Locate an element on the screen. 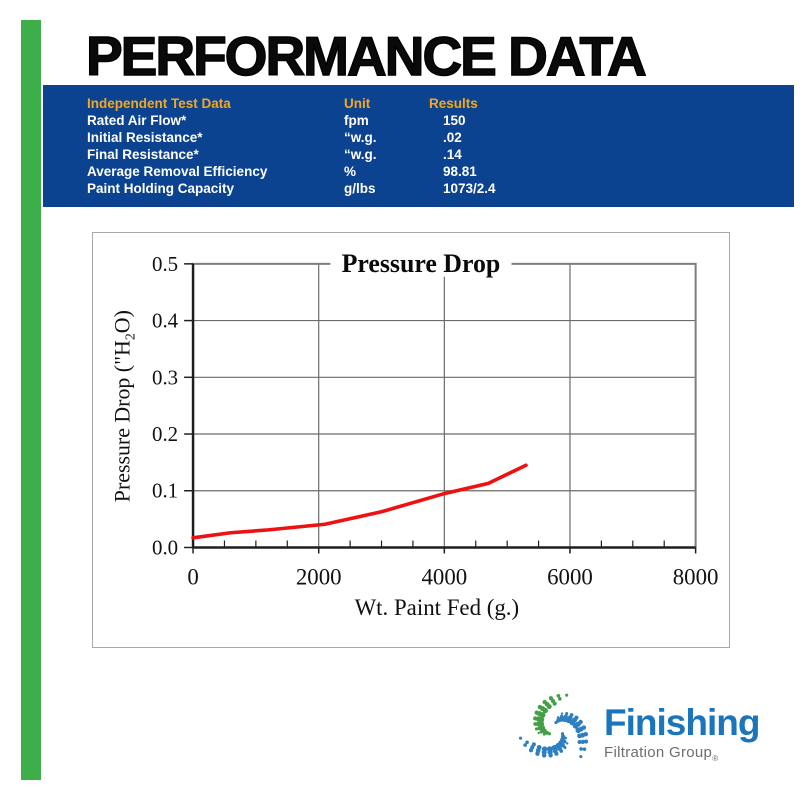 The height and width of the screenshot is (800, 800). chart-title: Pressure Drop is located at coordinates (421, 263).